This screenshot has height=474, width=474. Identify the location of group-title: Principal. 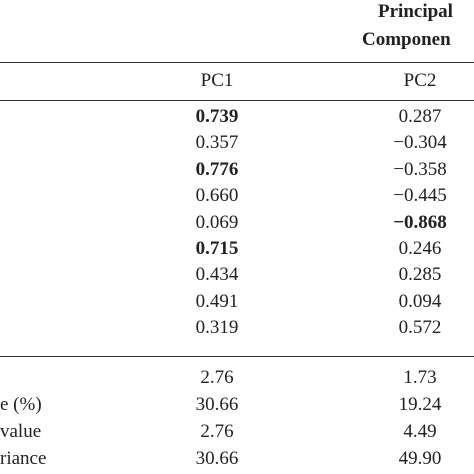
(415, 11).